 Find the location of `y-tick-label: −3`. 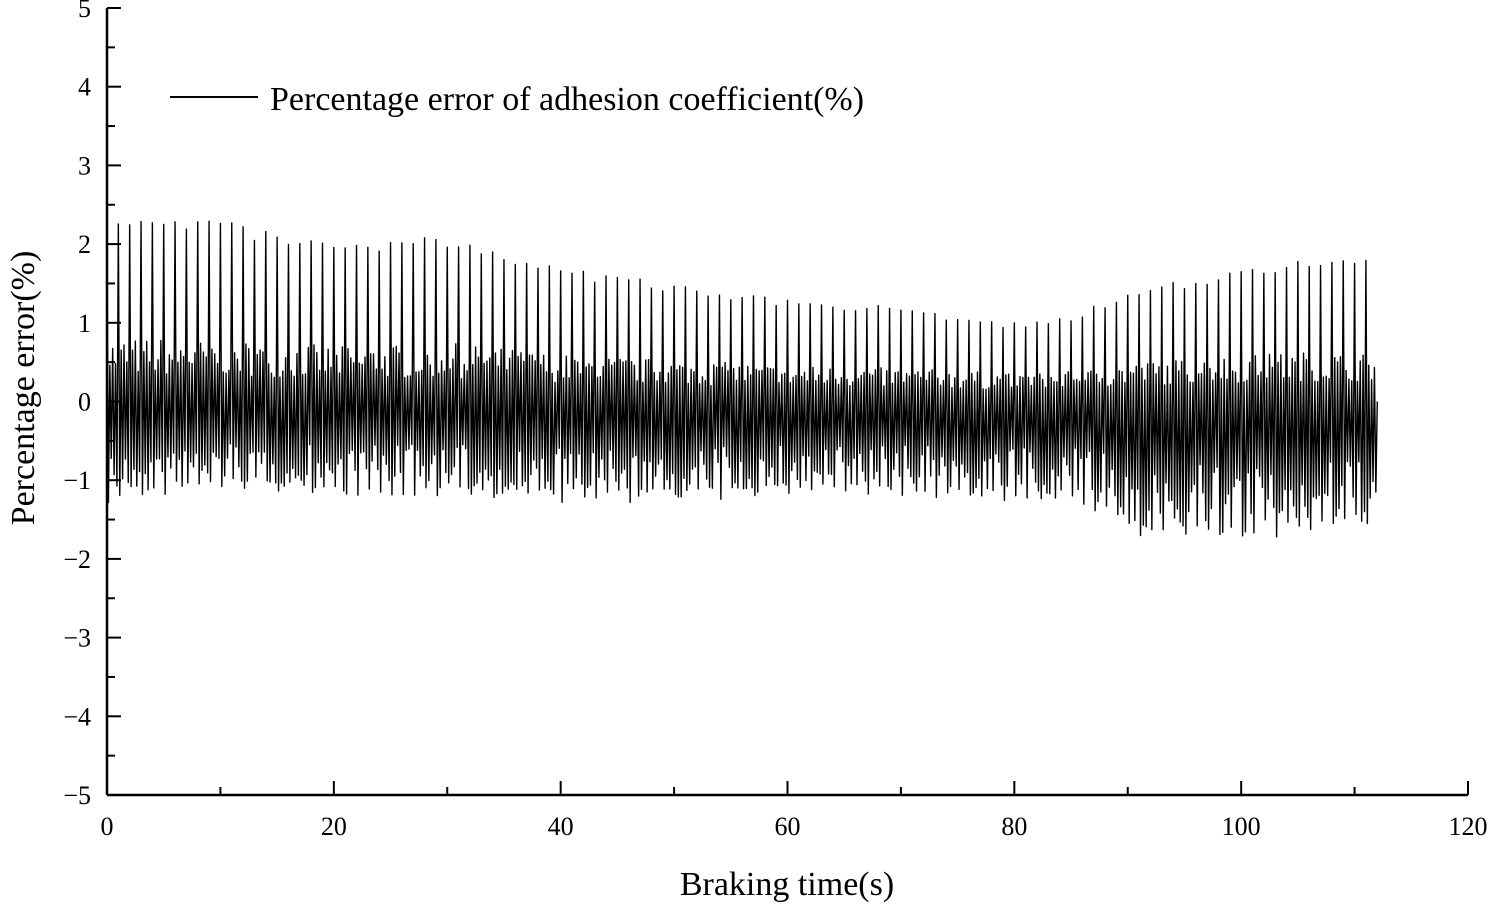

y-tick-label: −3 is located at coordinates (77, 638).